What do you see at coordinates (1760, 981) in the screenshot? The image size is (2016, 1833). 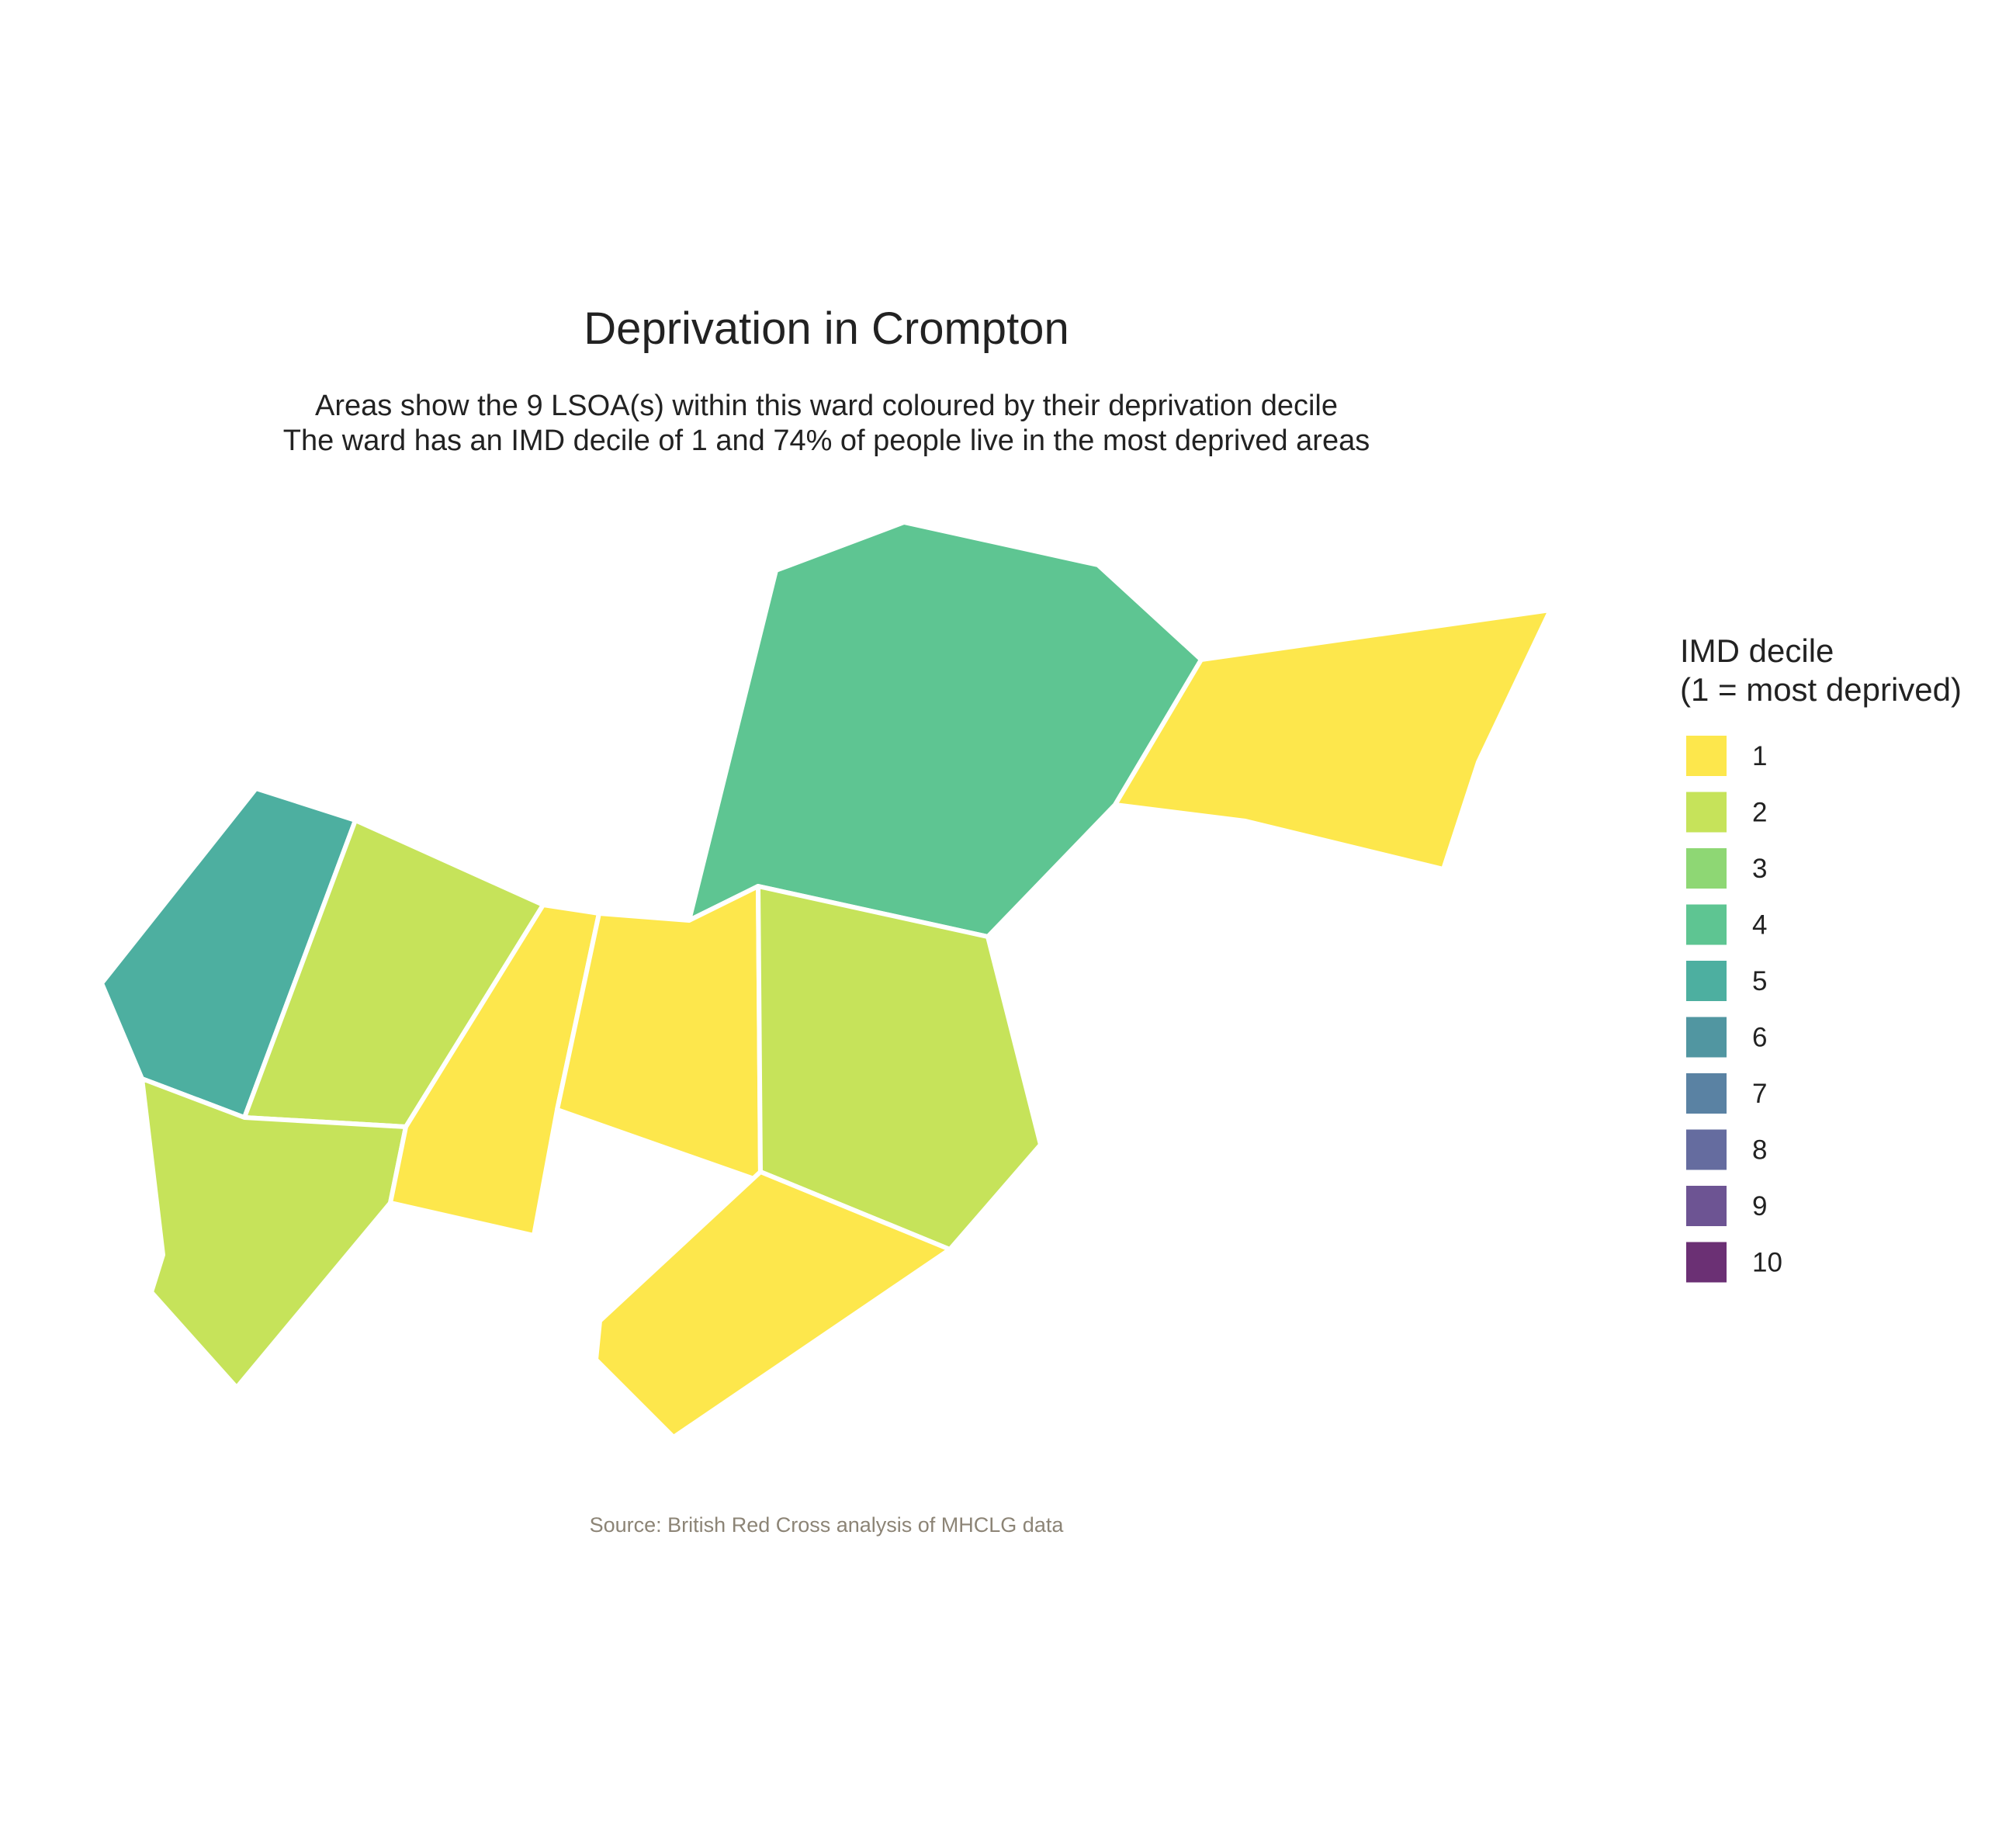 I see `legend-label-5: 5` at bounding box center [1760, 981].